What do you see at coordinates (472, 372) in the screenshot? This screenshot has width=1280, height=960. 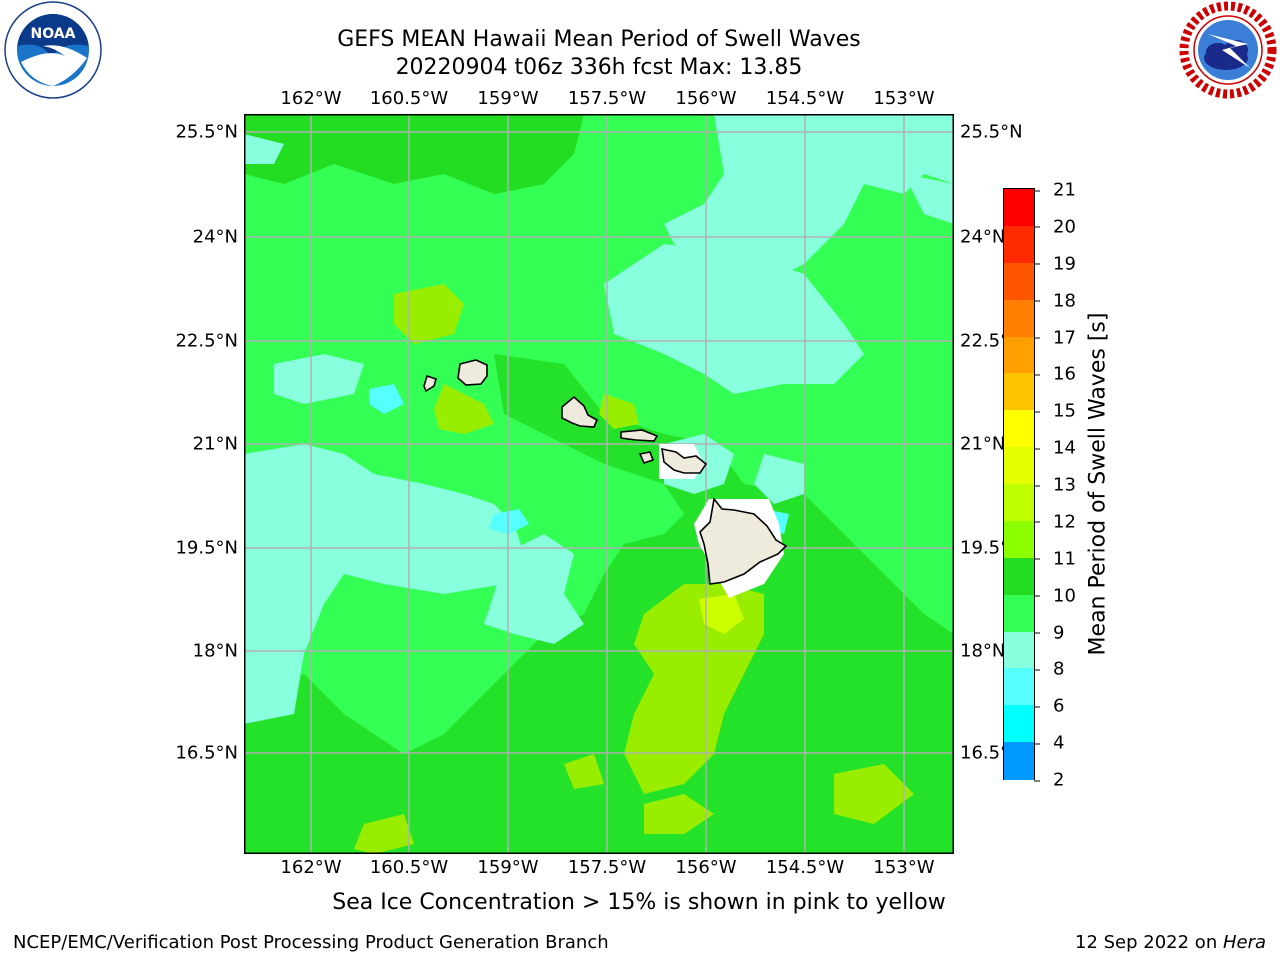 I see `island-kauai` at bounding box center [472, 372].